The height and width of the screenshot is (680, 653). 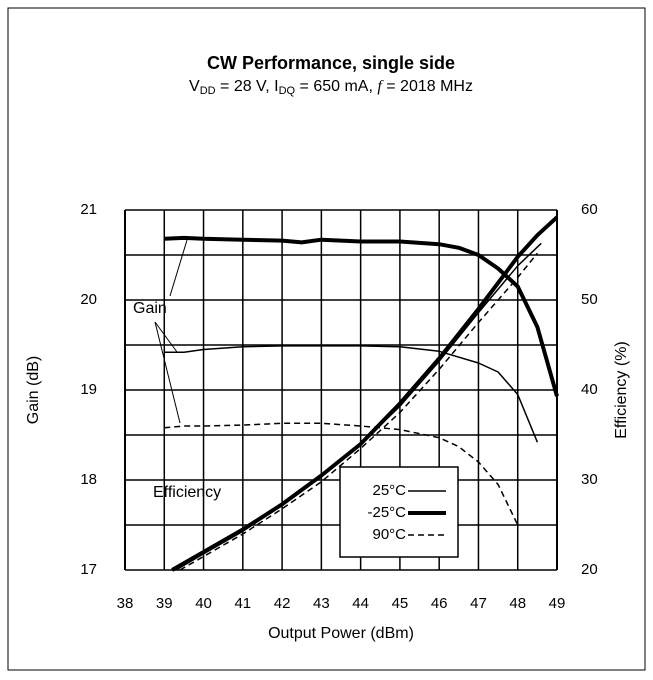 I want to click on chart-subtitle: VDD = 28 V, IDQ = 650 mA, f = 2018 MHz, so click(x=331, y=87).